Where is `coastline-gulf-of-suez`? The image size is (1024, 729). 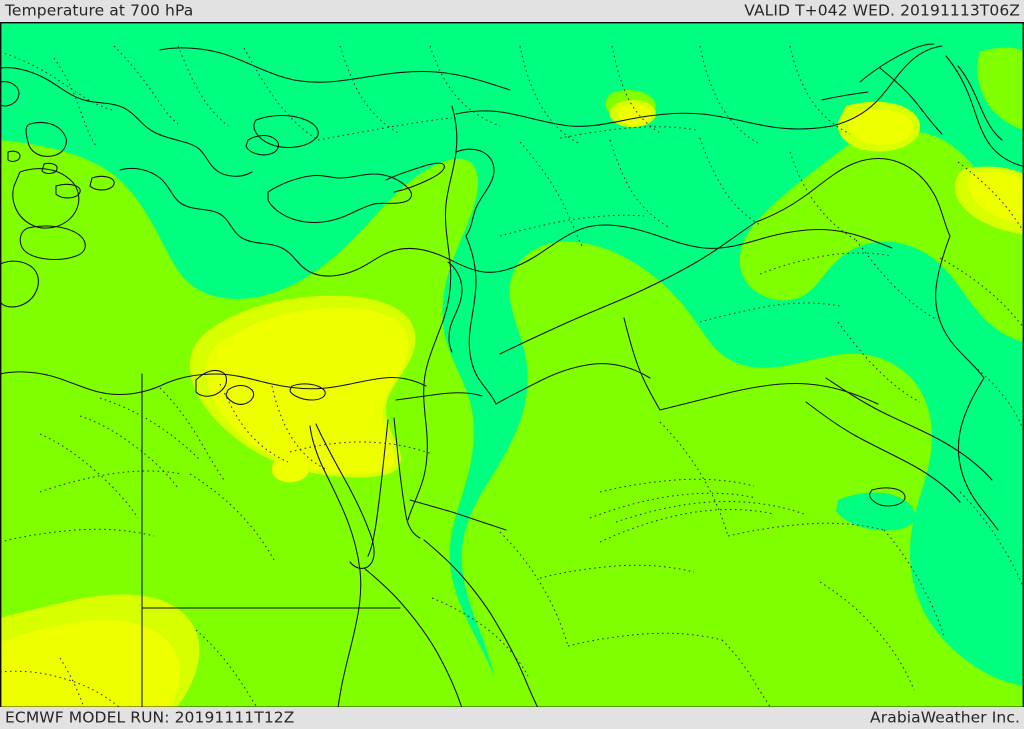 coastline-gulf-of-suez is located at coordinates (335, 566).